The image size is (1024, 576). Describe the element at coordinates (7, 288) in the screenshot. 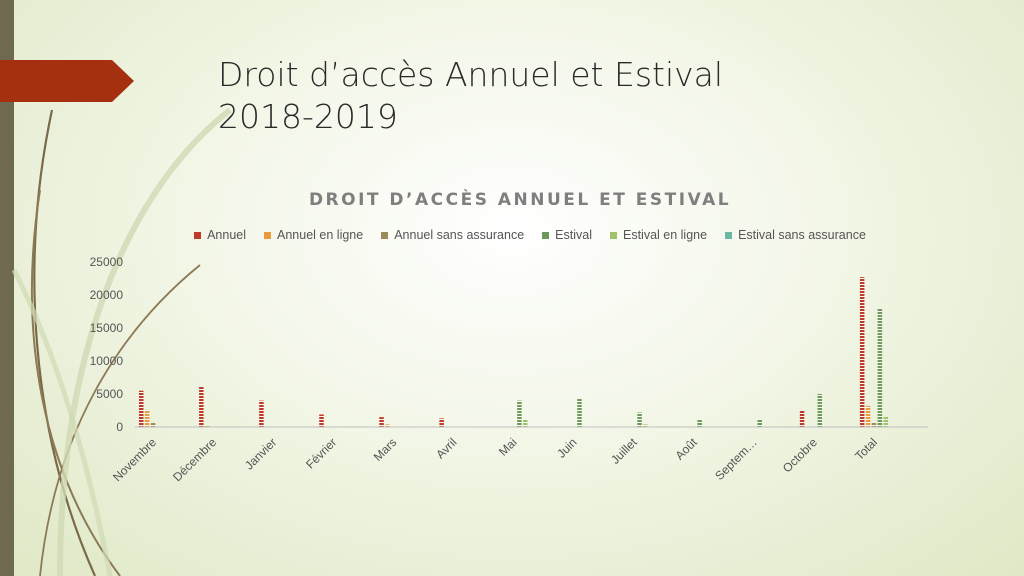

I see `left-accent-bar` at that location.